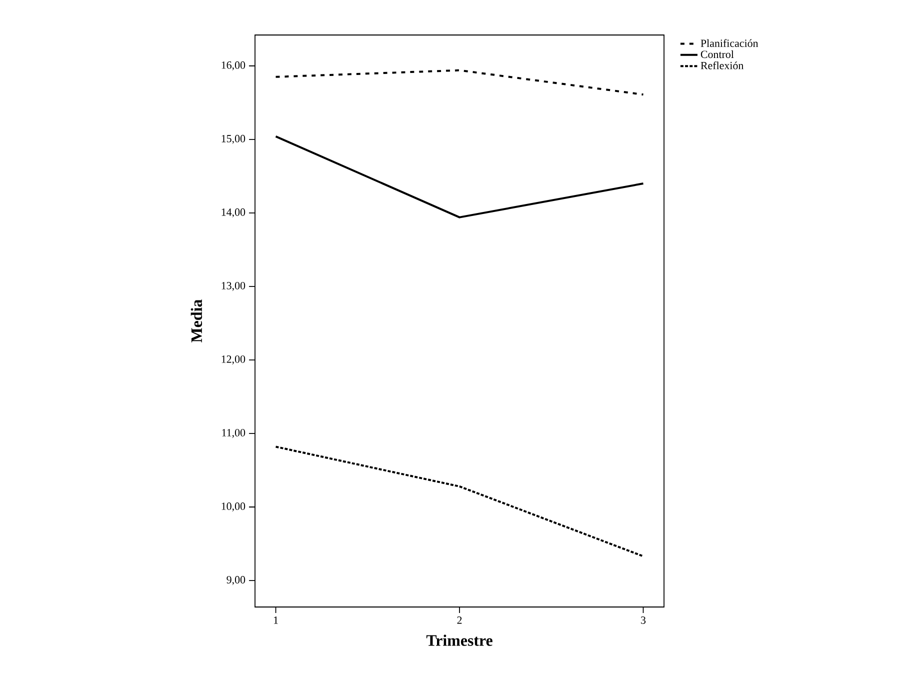 The height and width of the screenshot is (697, 906). I want to click on legend-label: Planificación, so click(729, 43).